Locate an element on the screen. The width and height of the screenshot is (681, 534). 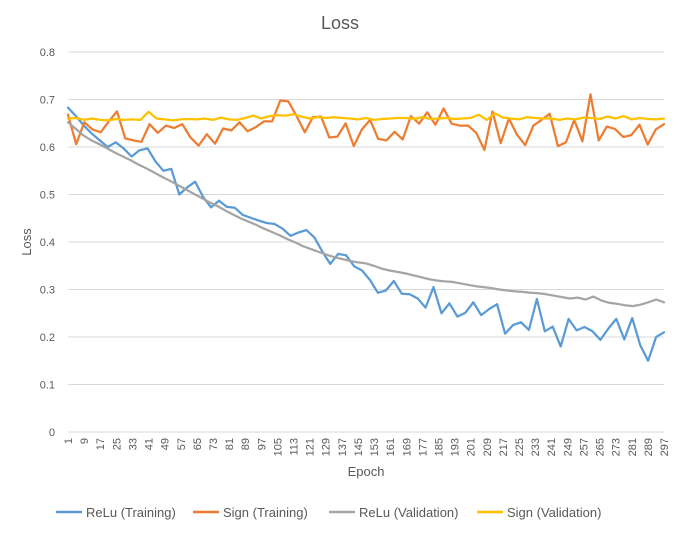
x-tick-label: 17 is located at coordinates (101, 444).